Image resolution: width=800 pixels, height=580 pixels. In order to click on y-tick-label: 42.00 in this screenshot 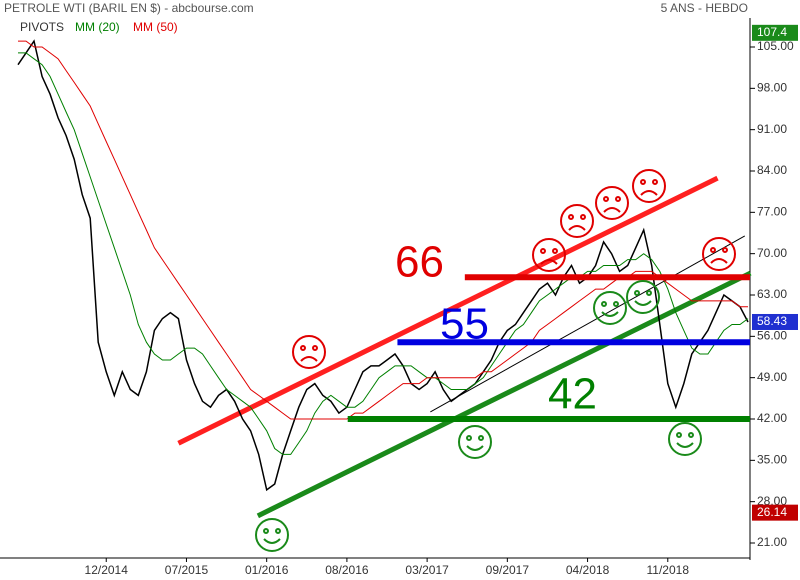, I will do `click(772, 418)`.